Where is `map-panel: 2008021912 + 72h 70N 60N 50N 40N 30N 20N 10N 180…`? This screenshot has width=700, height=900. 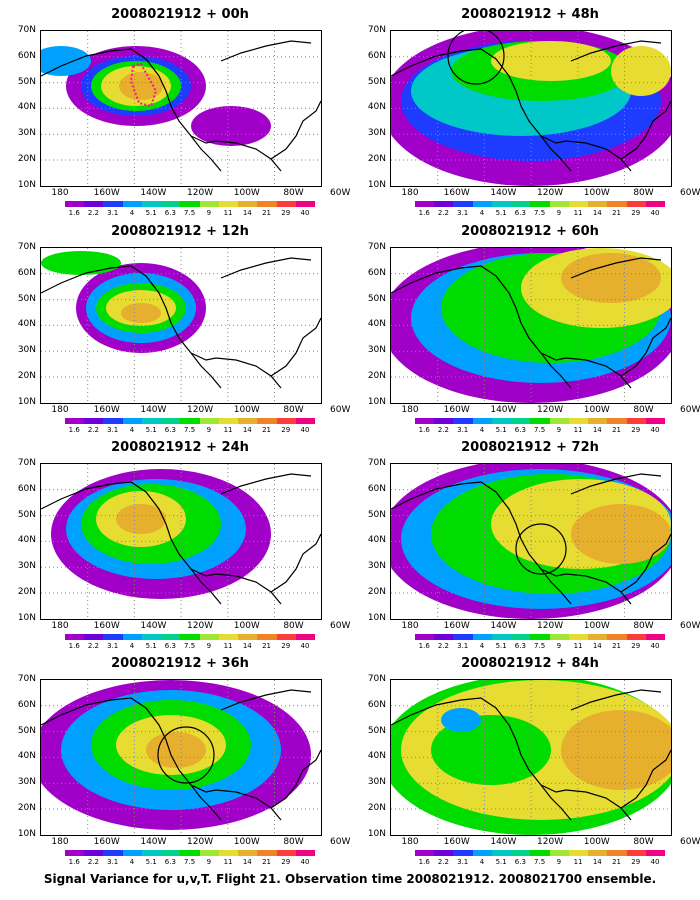
map-panel: 2008021912 + 72h 70N 60N 50N 40N 30N 20N 10N 180… is located at coordinates (525, 544).